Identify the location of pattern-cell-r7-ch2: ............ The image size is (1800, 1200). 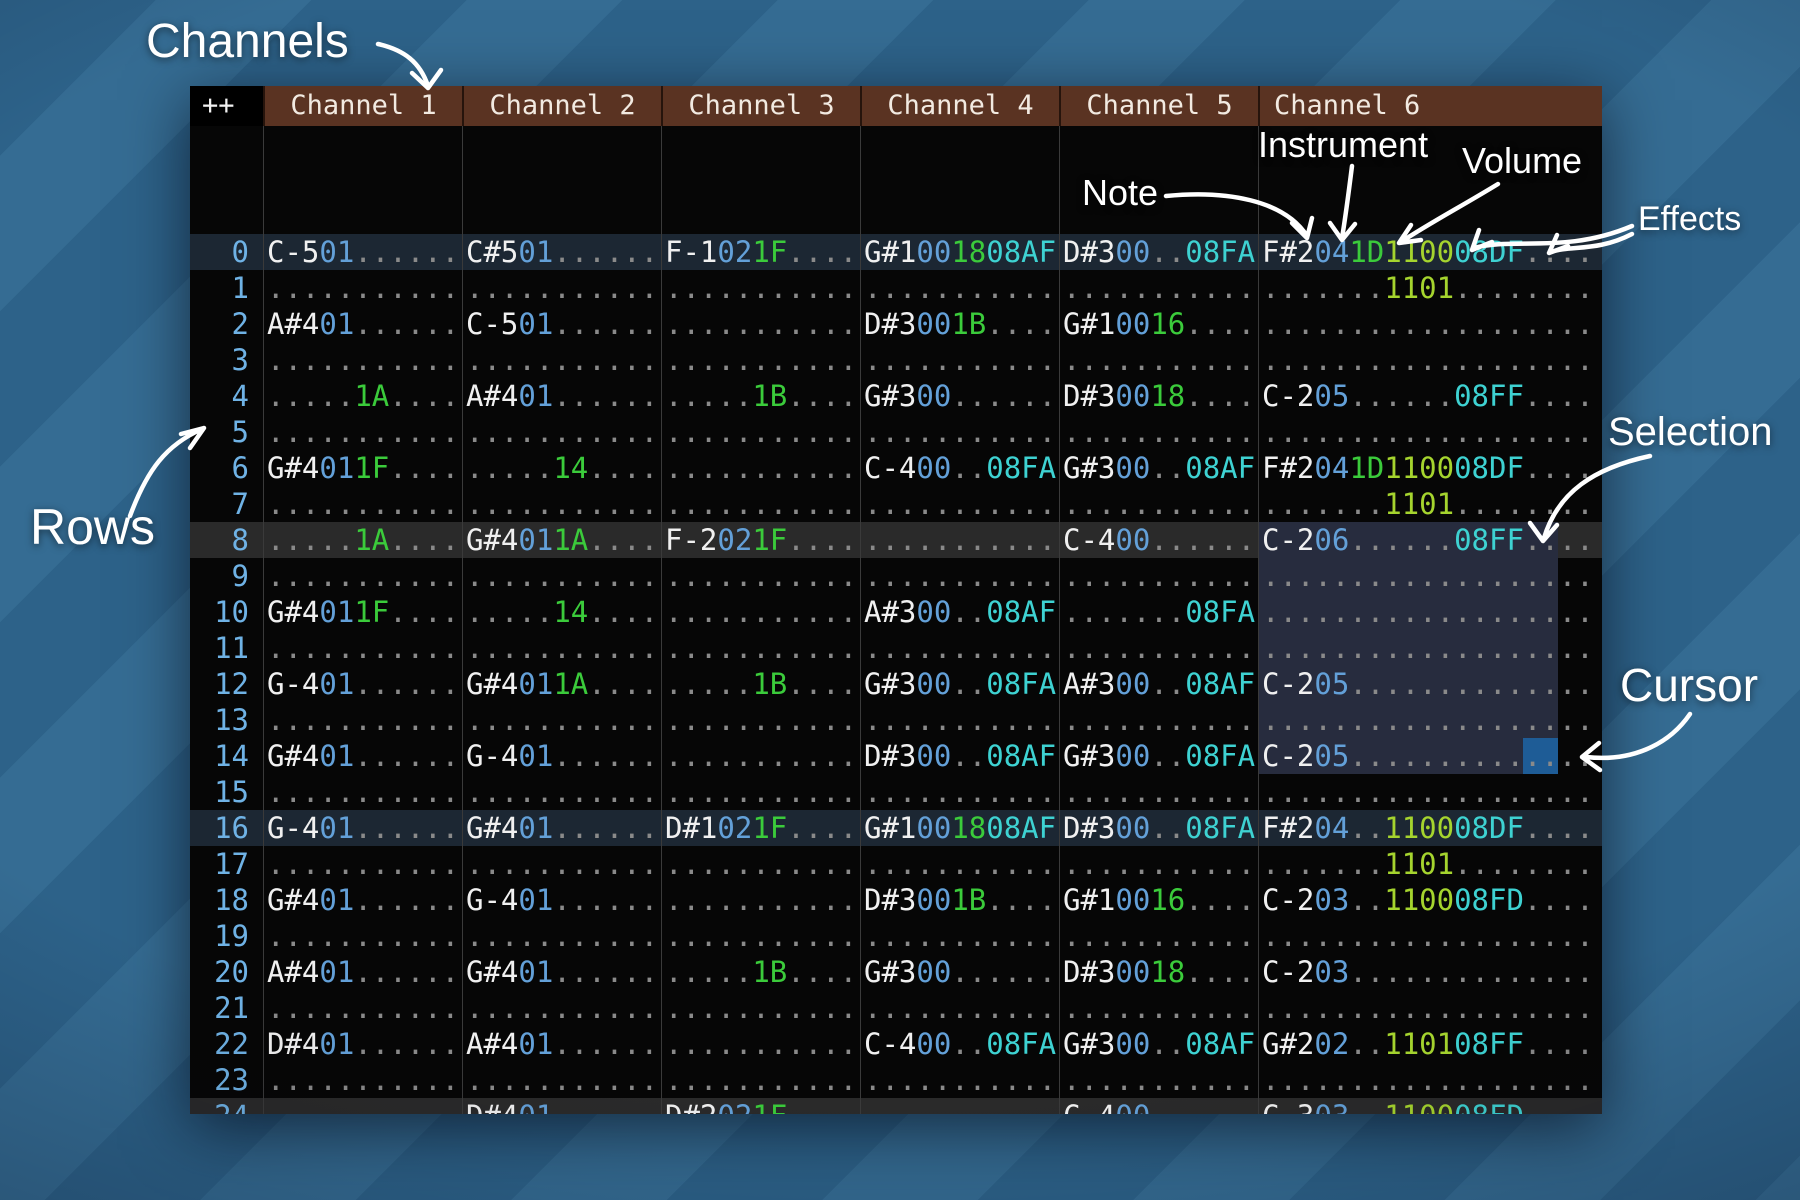
(561, 504).